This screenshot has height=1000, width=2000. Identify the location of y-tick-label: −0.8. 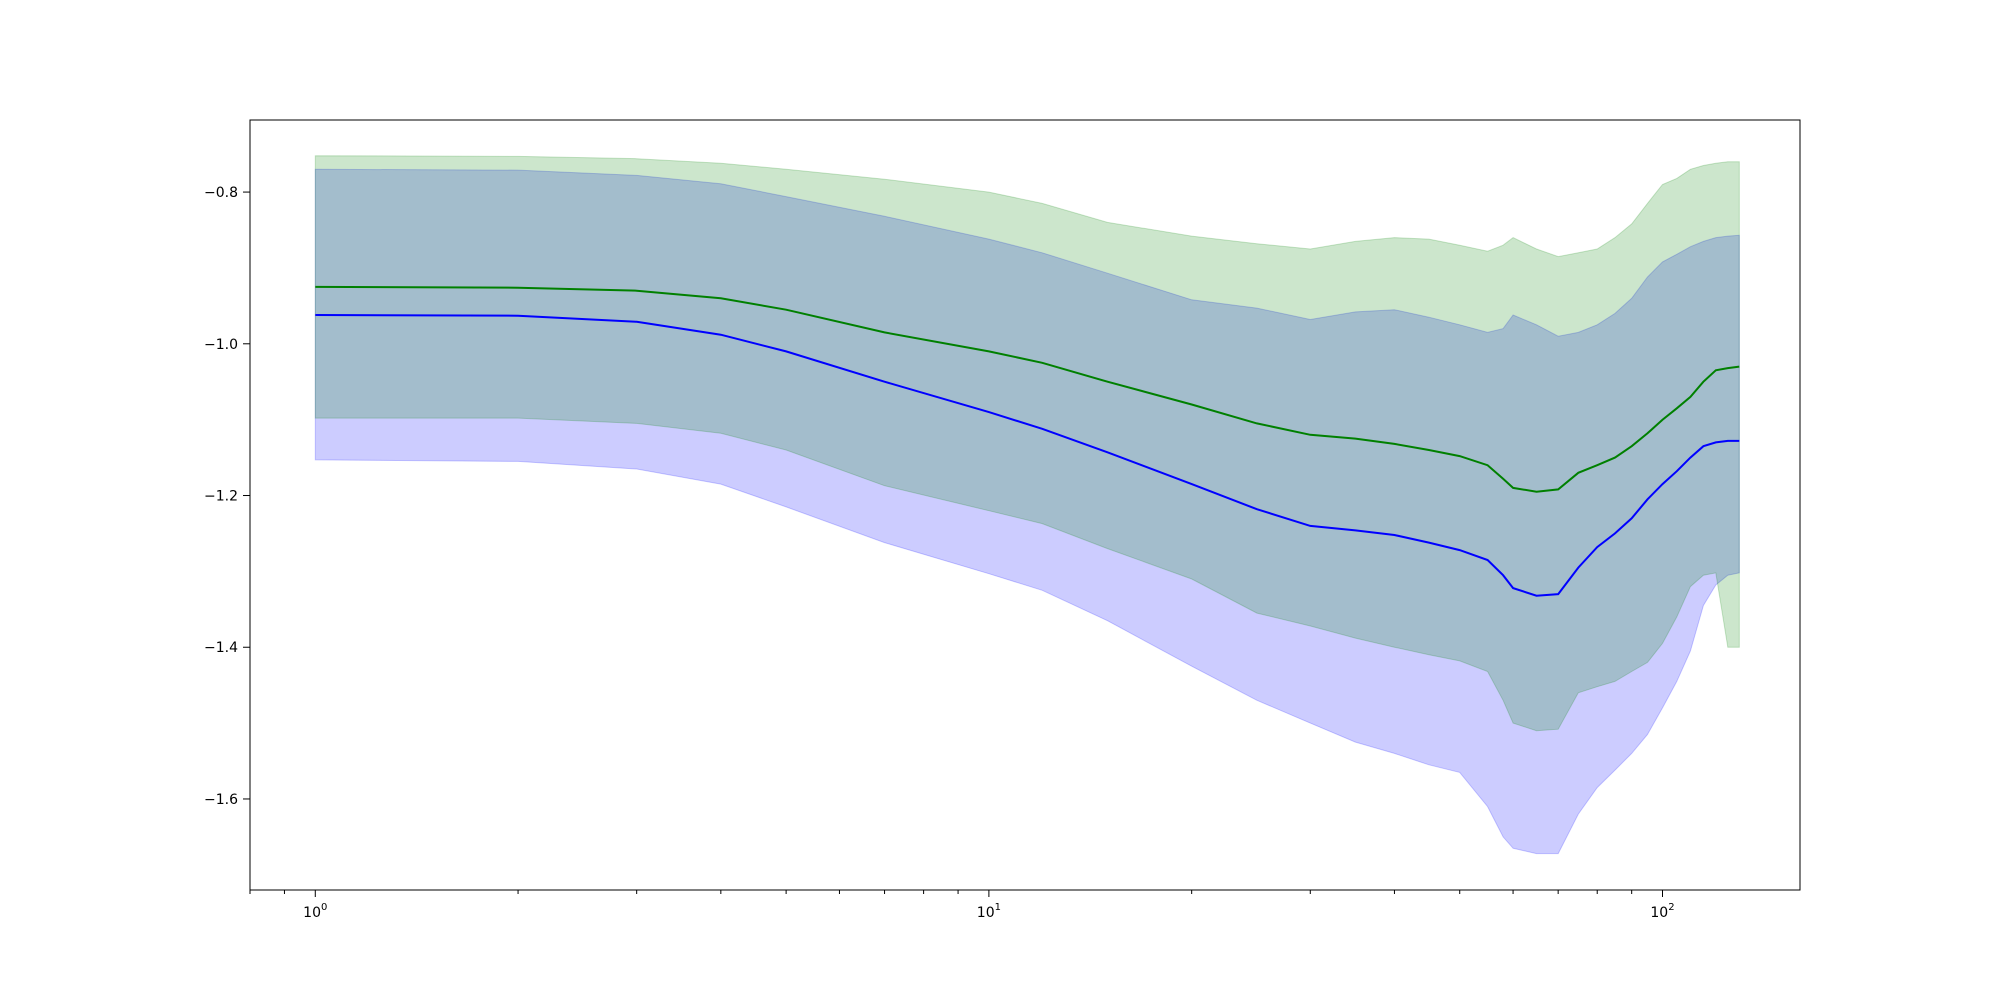
(221, 193).